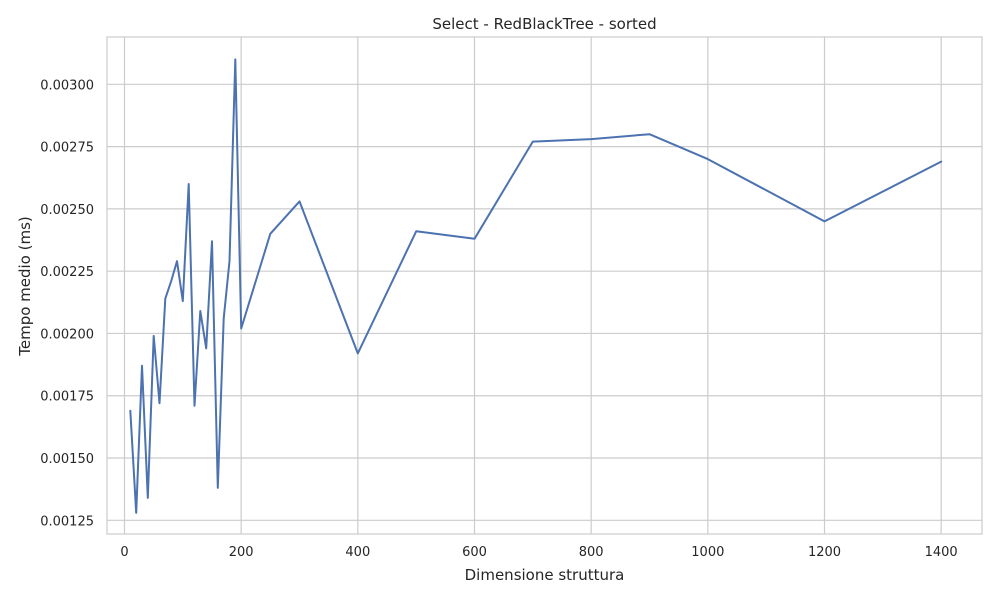 This screenshot has width=1000, height=600. I want to click on x-tick-label: 200, so click(241, 552).